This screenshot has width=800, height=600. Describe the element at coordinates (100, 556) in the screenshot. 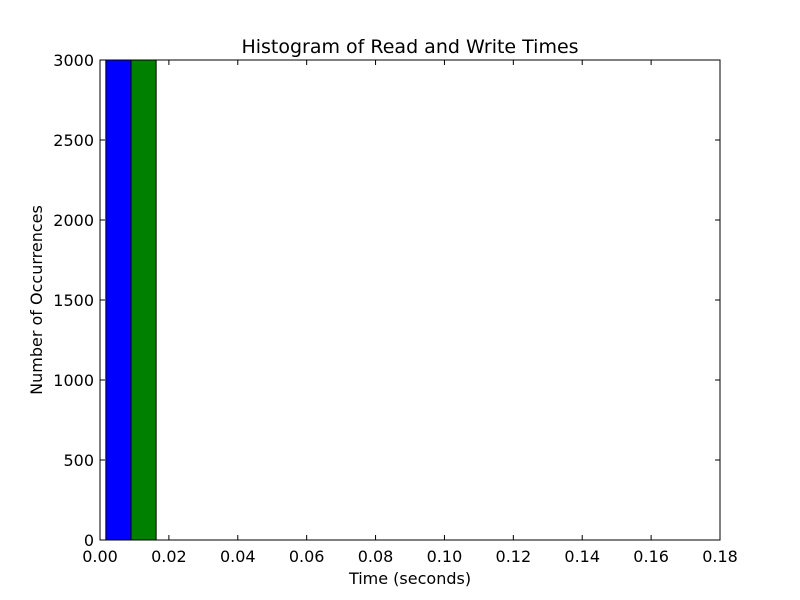

I see `x-tick-label: 0.00` at that location.